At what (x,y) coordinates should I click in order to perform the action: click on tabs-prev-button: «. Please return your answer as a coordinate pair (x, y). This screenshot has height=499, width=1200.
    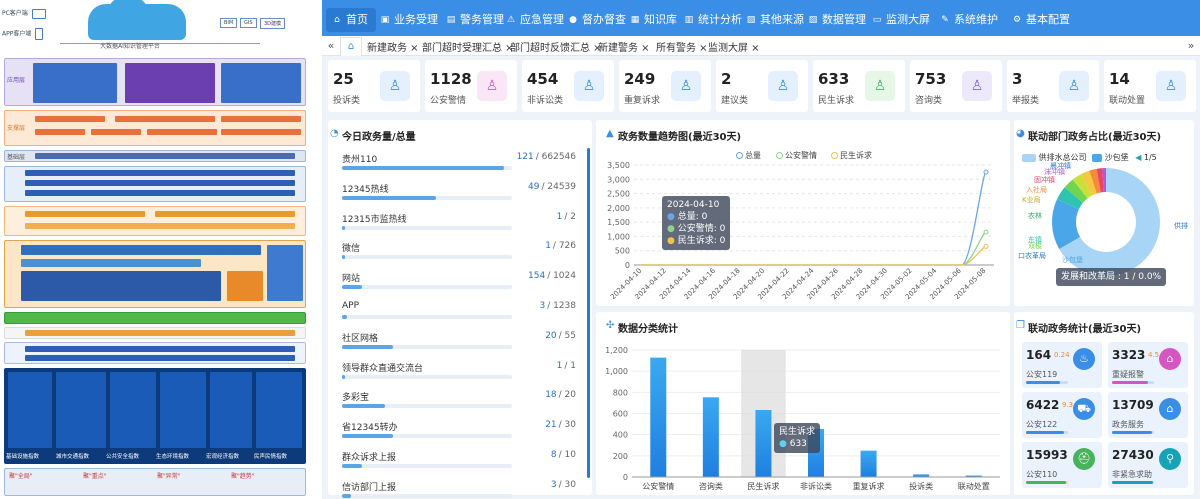
    Looking at the image, I should click on (331, 45).